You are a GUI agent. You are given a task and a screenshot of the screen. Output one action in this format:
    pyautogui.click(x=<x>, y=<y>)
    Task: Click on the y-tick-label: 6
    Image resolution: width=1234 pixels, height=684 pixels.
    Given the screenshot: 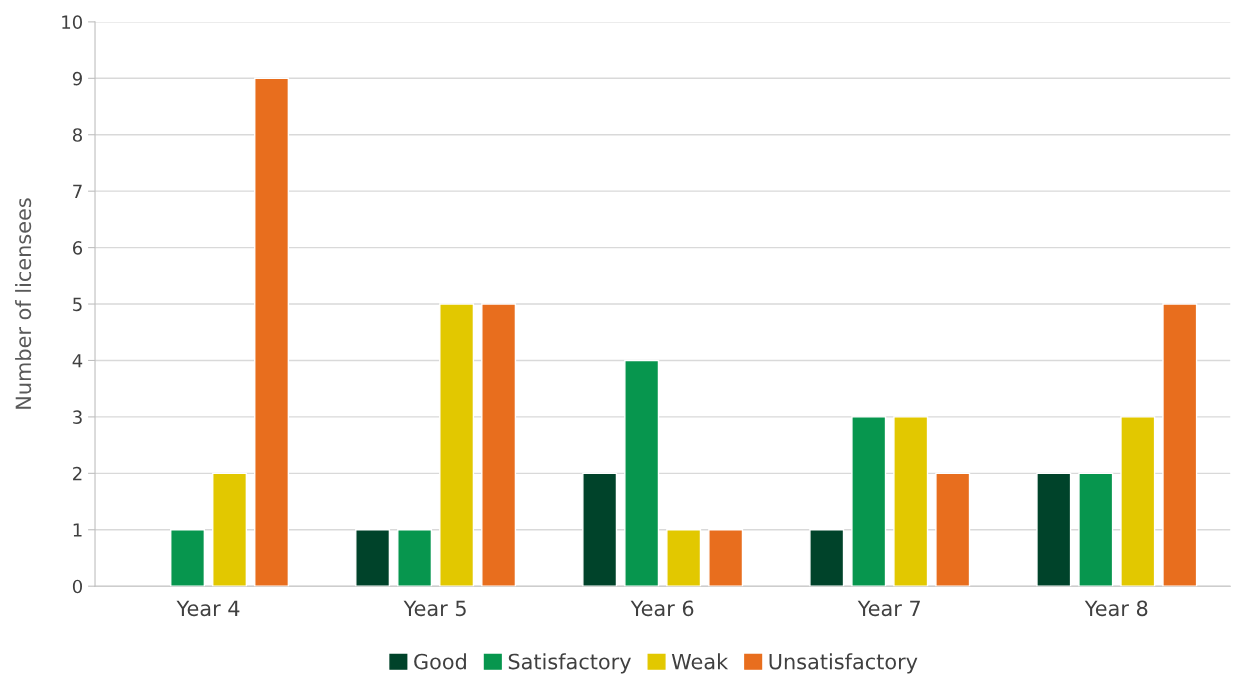 What is the action you would take?
    pyautogui.click(x=77, y=248)
    